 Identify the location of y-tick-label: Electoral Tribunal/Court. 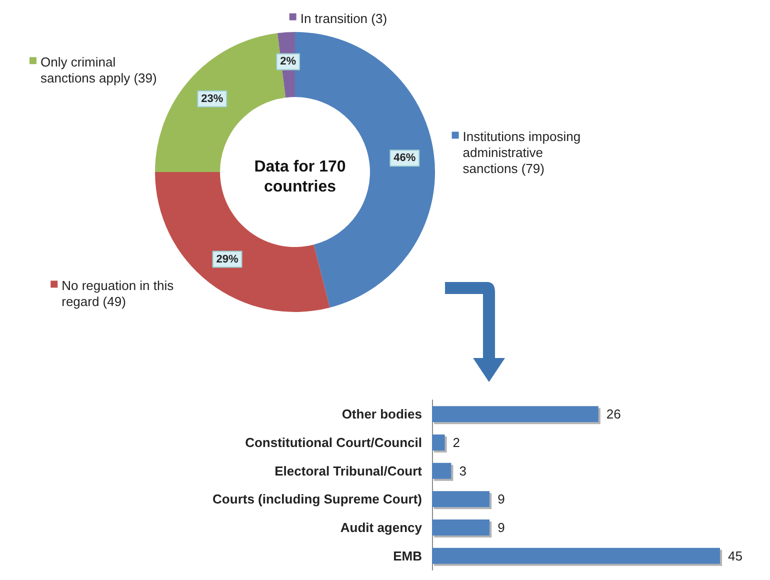
(348, 470).